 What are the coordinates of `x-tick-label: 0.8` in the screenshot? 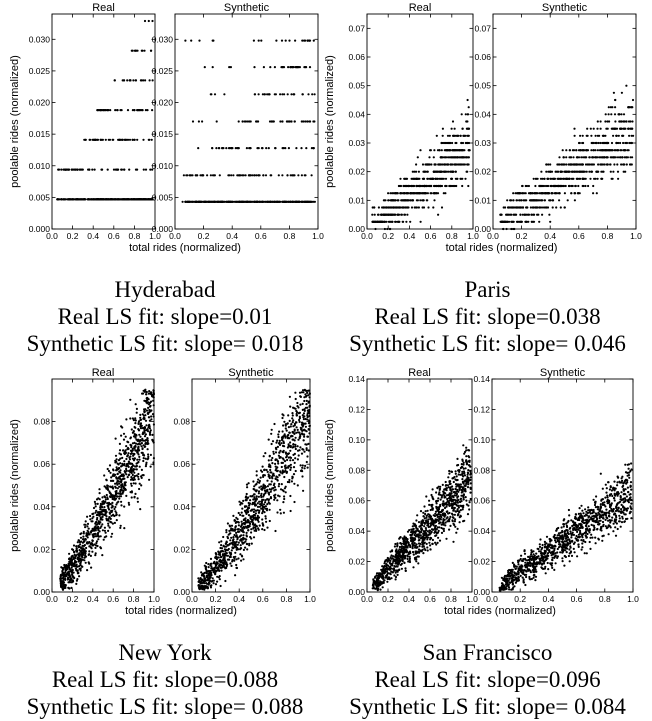 It's located at (289, 236).